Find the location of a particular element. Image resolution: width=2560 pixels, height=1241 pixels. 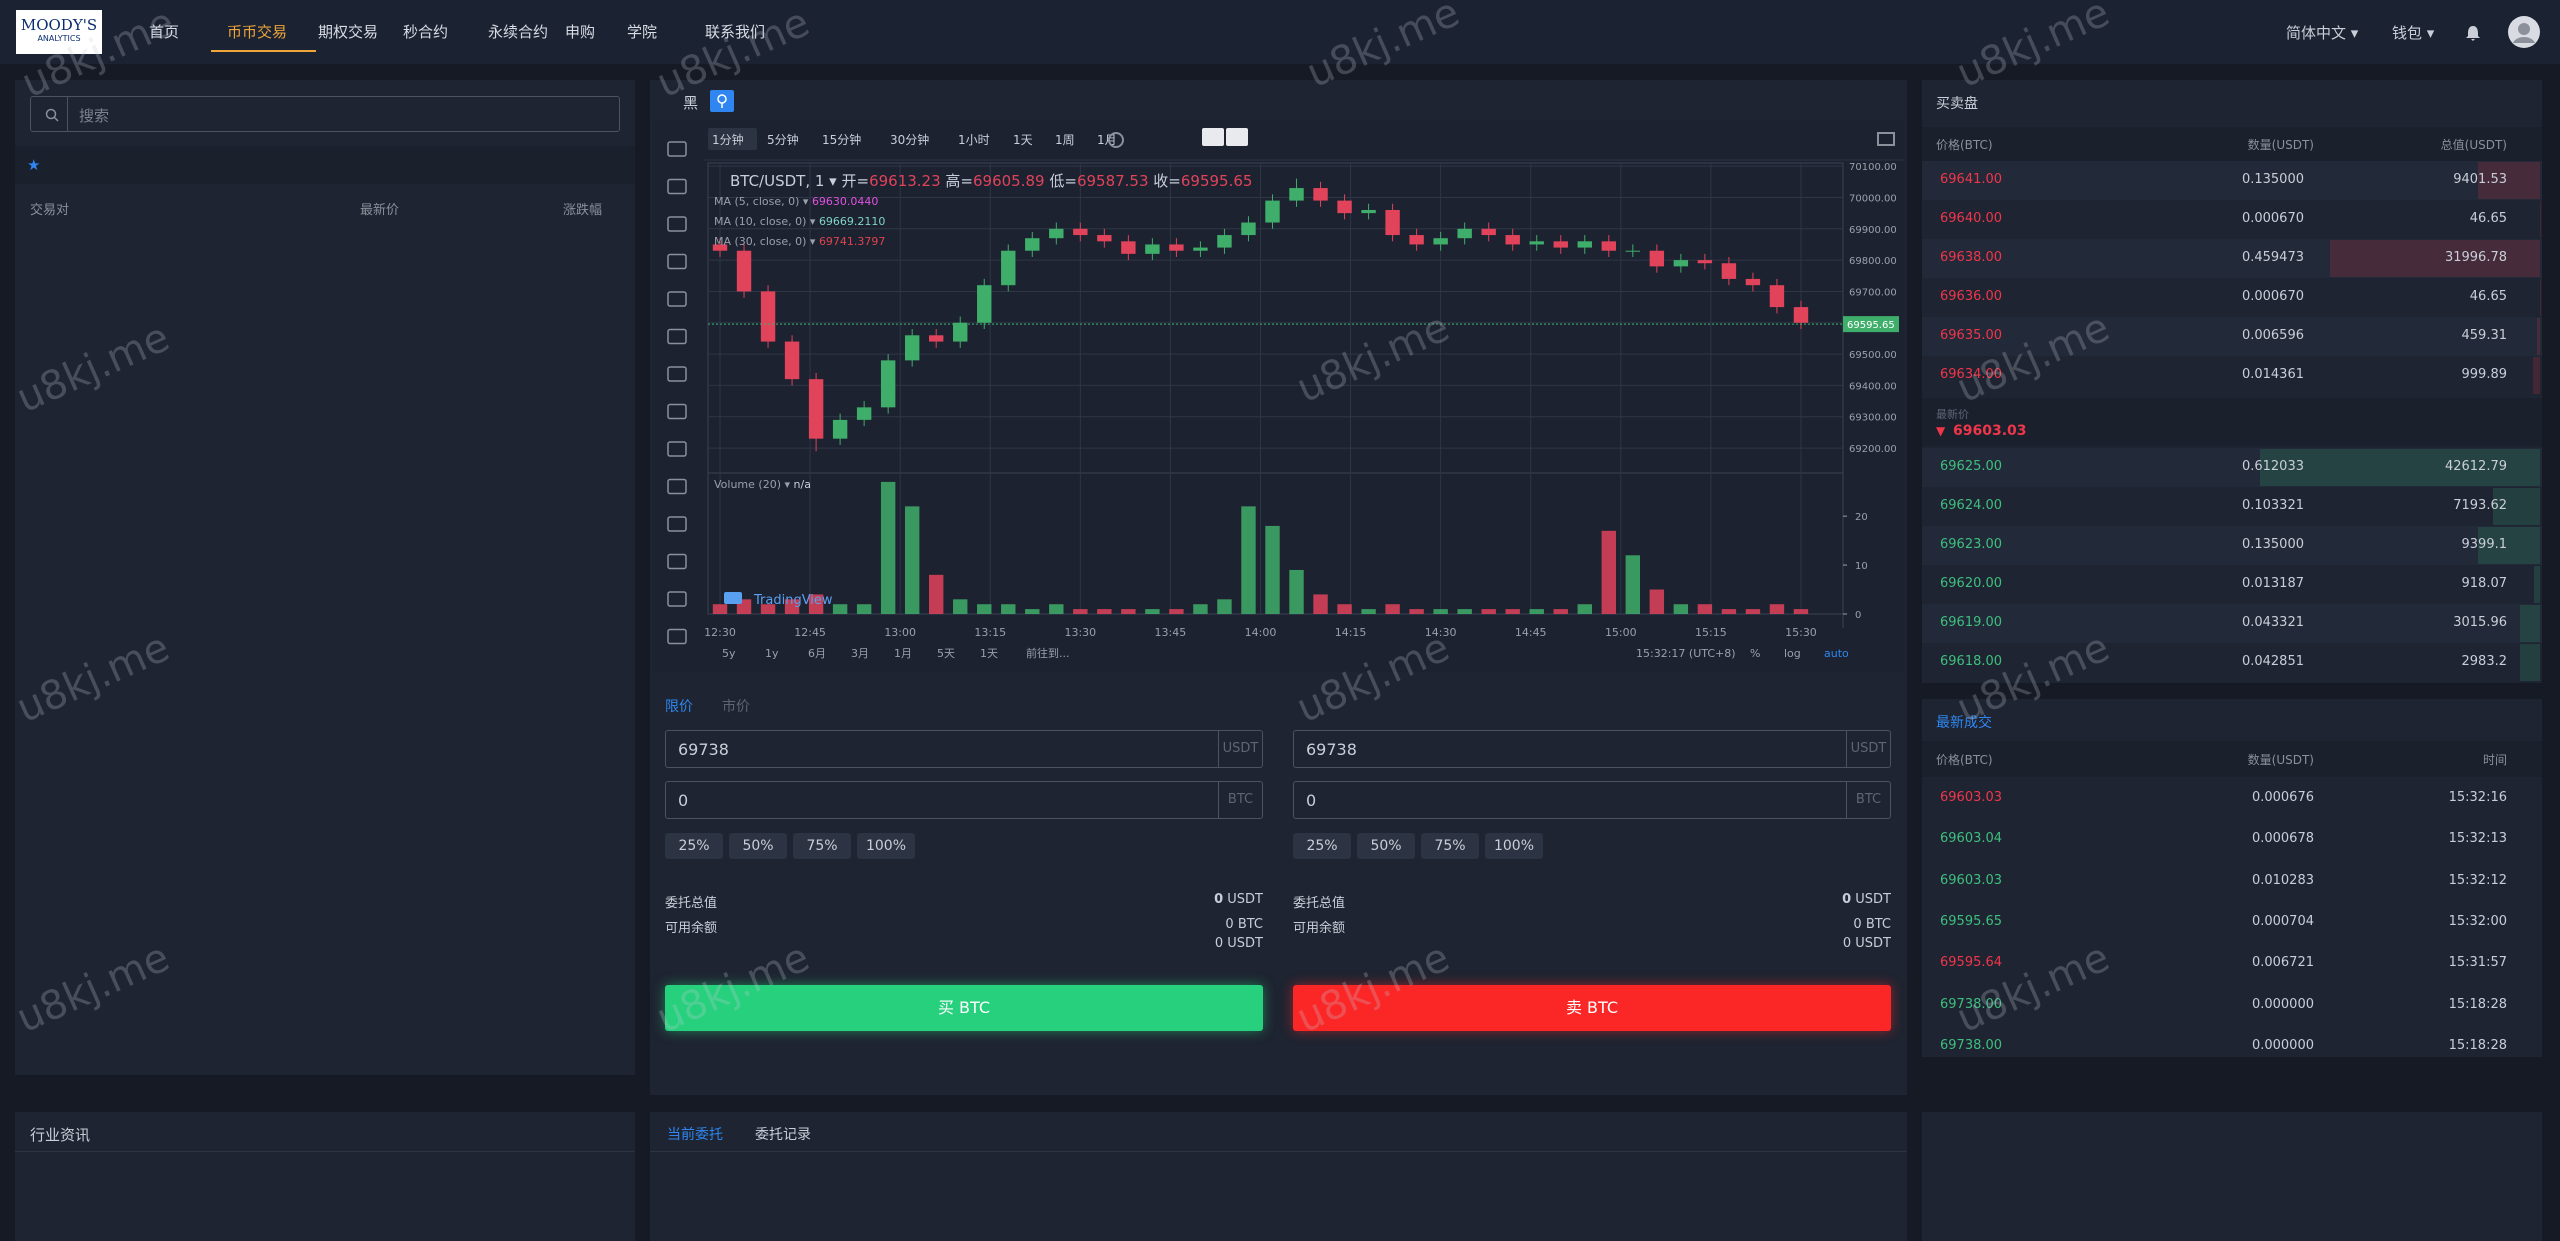

side-panel is located at coordinates (2232, 1176).